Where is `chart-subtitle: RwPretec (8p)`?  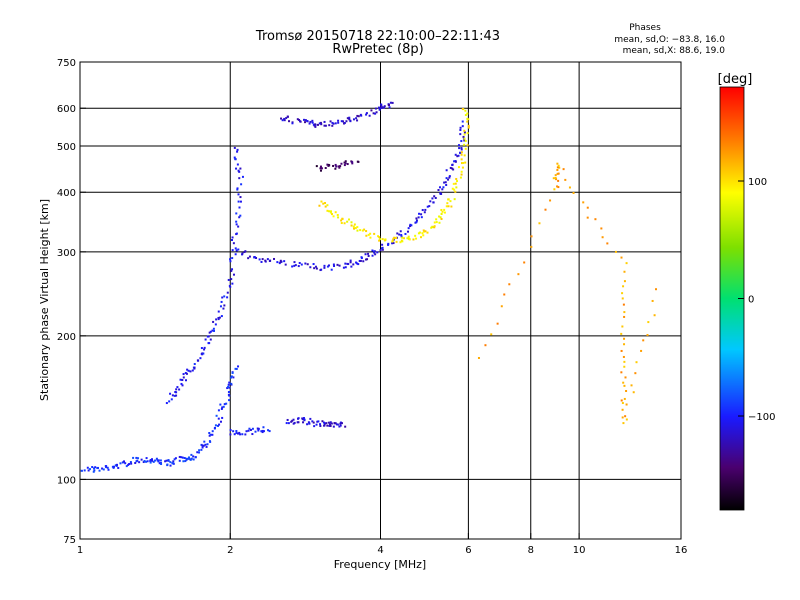
chart-subtitle: RwPretec (8p) is located at coordinates (377, 49).